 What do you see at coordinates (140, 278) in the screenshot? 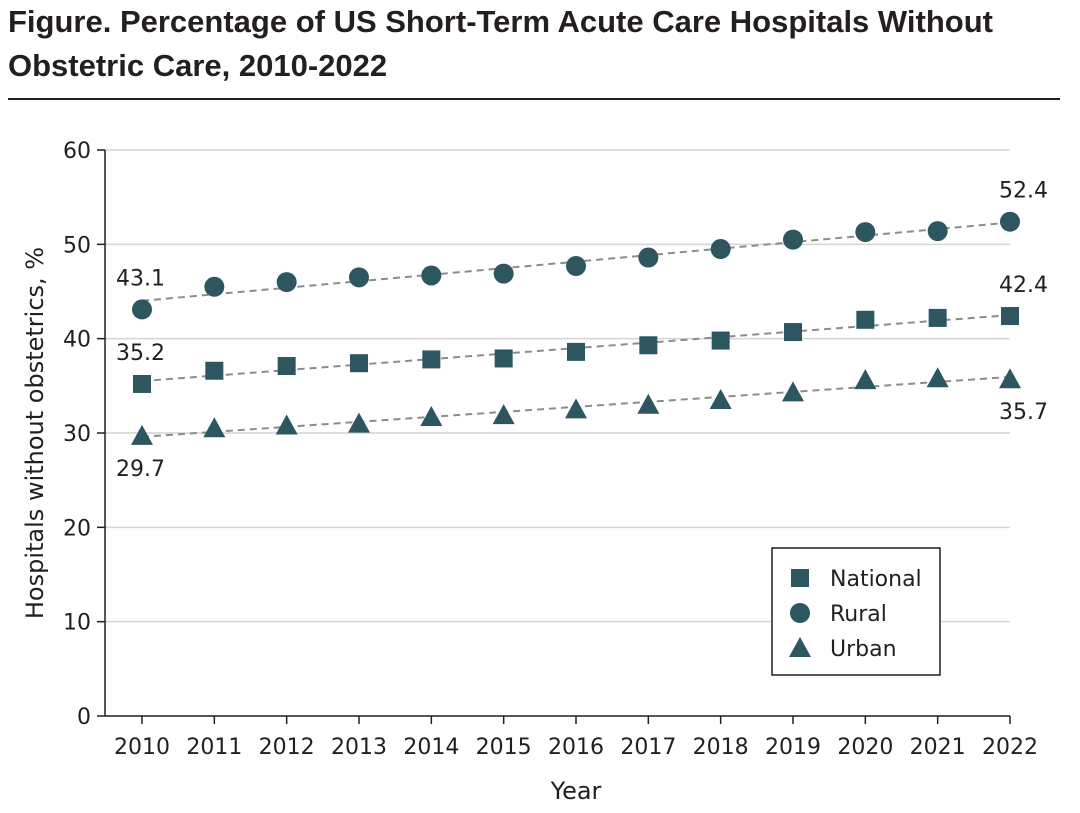
I see `data-label-rural: 43.1` at bounding box center [140, 278].